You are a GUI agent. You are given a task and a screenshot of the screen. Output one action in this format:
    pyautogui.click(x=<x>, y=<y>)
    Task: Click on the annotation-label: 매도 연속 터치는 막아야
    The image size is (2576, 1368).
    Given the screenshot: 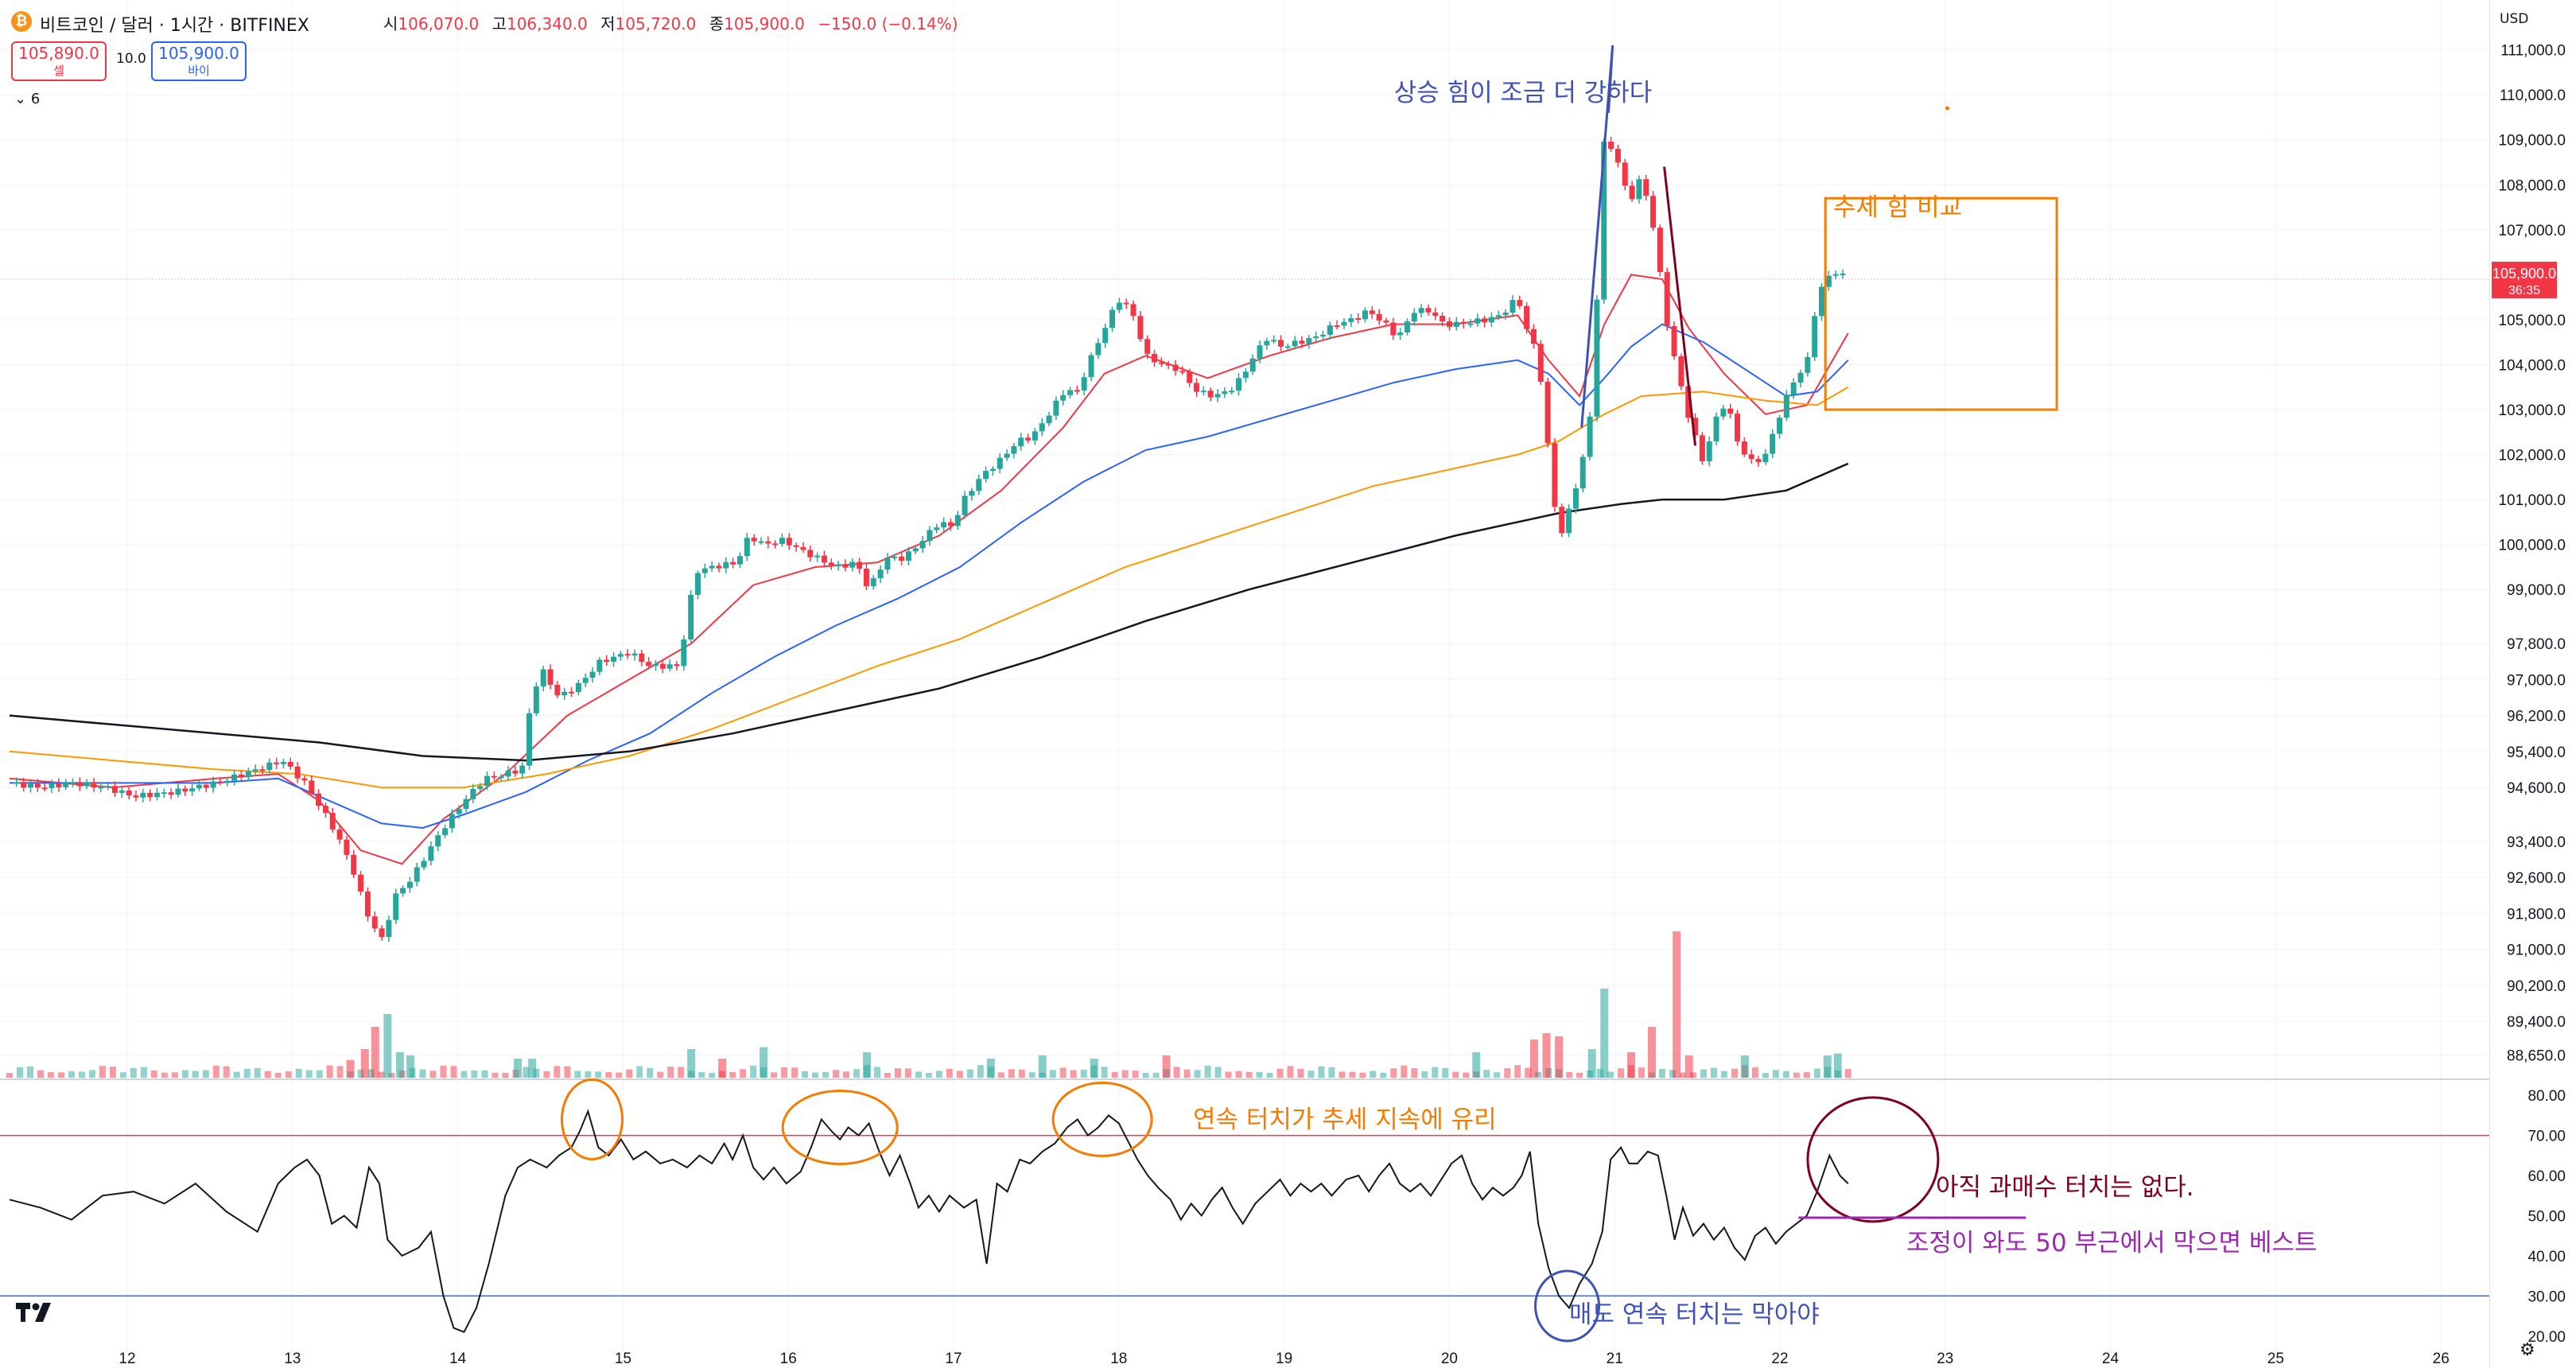 What is the action you would take?
    pyautogui.click(x=1694, y=1314)
    